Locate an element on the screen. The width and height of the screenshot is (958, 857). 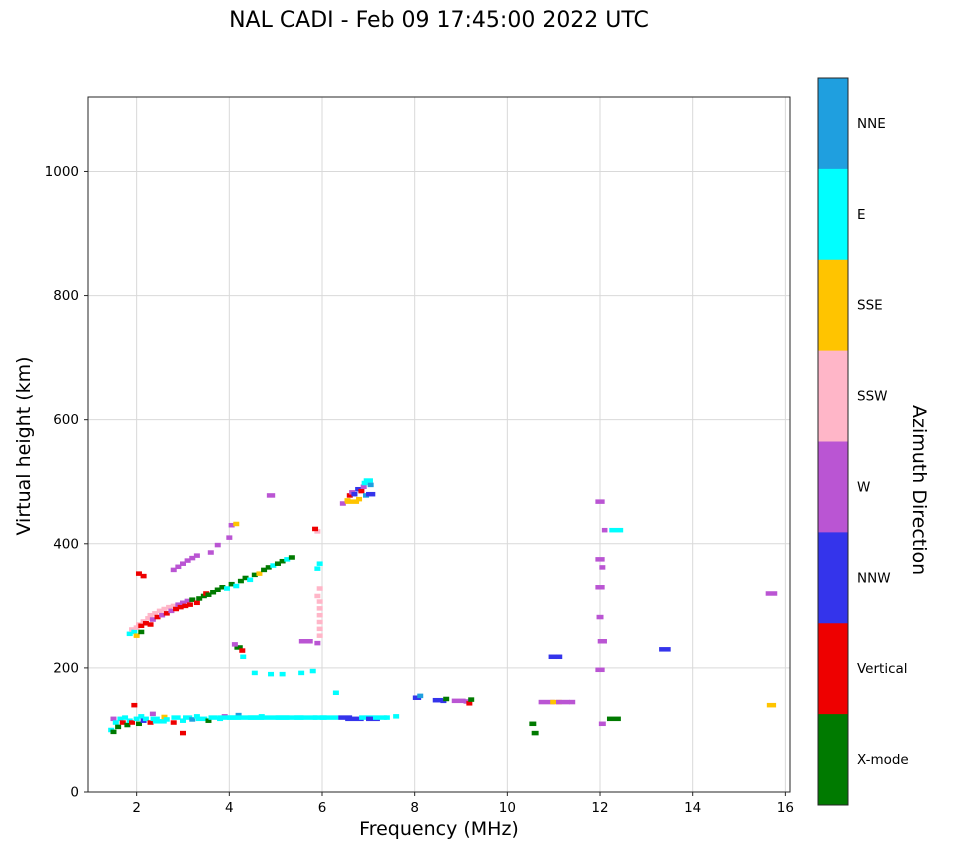
colorbar-label: Azimuth Direction is located at coordinates (919, 490).